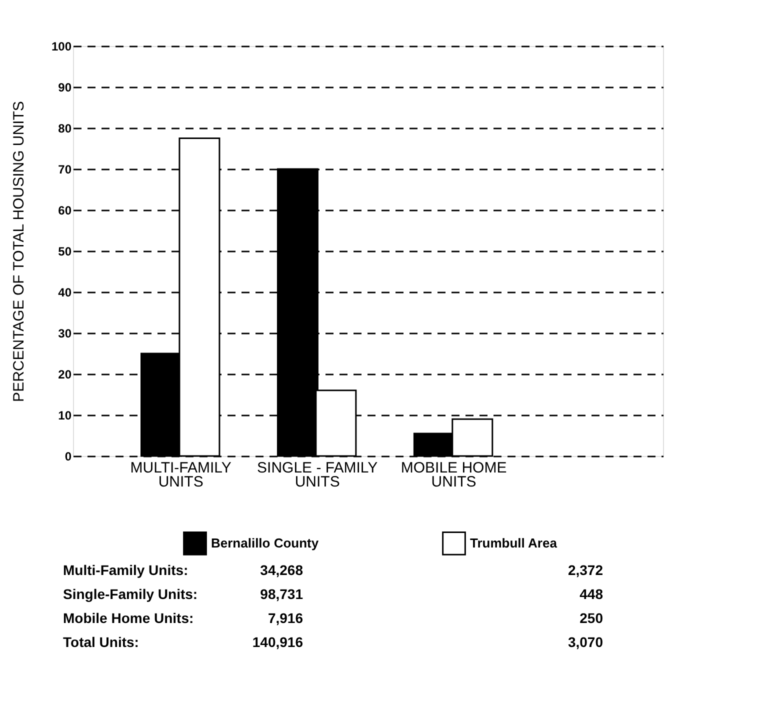 Image resolution: width=773 pixels, height=709 pixels. What do you see at coordinates (282, 594) in the screenshot?
I see `text: 98,731` at bounding box center [282, 594].